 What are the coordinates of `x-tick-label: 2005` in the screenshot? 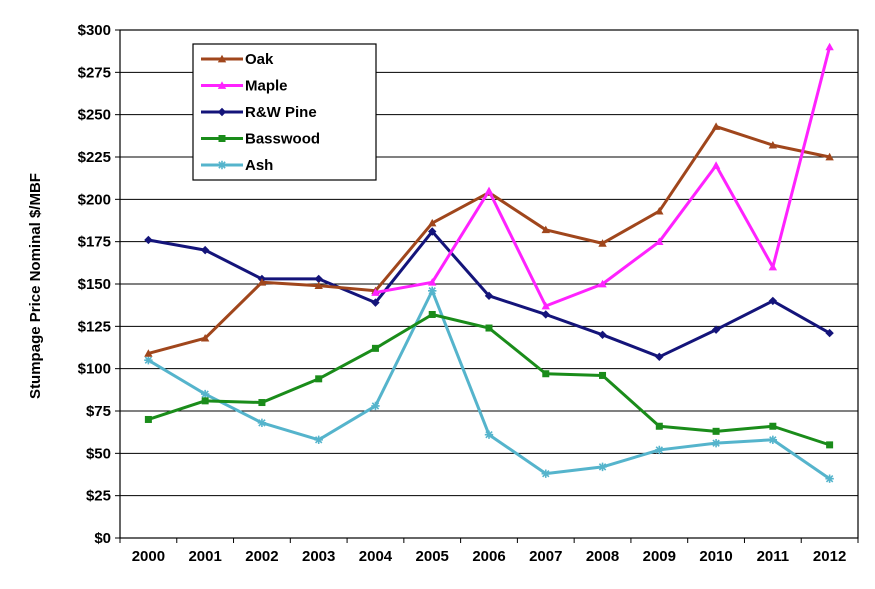 It's located at (432, 556).